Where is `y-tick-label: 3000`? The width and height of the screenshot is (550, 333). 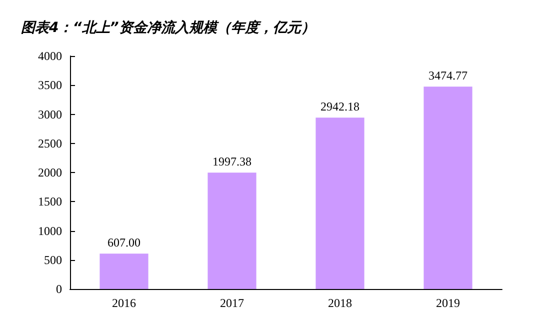
y-tick-label: 3000 is located at coordinates (50, 114).